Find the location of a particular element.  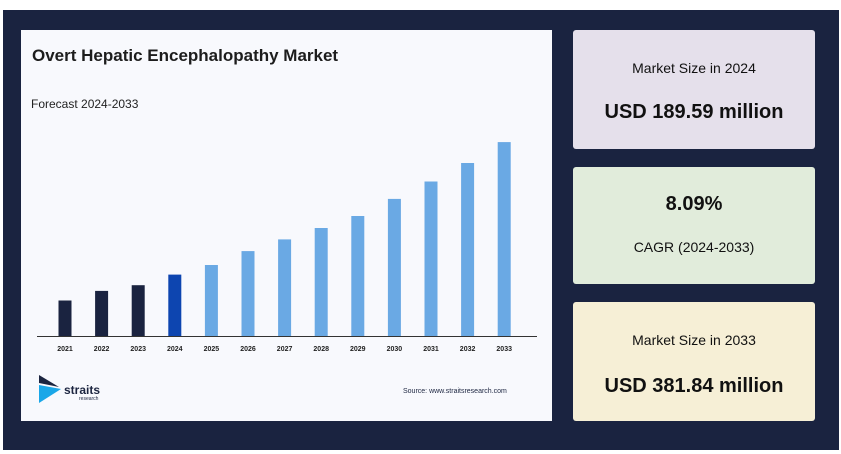

brand-tagline: research is located at coordinates (89, 399).